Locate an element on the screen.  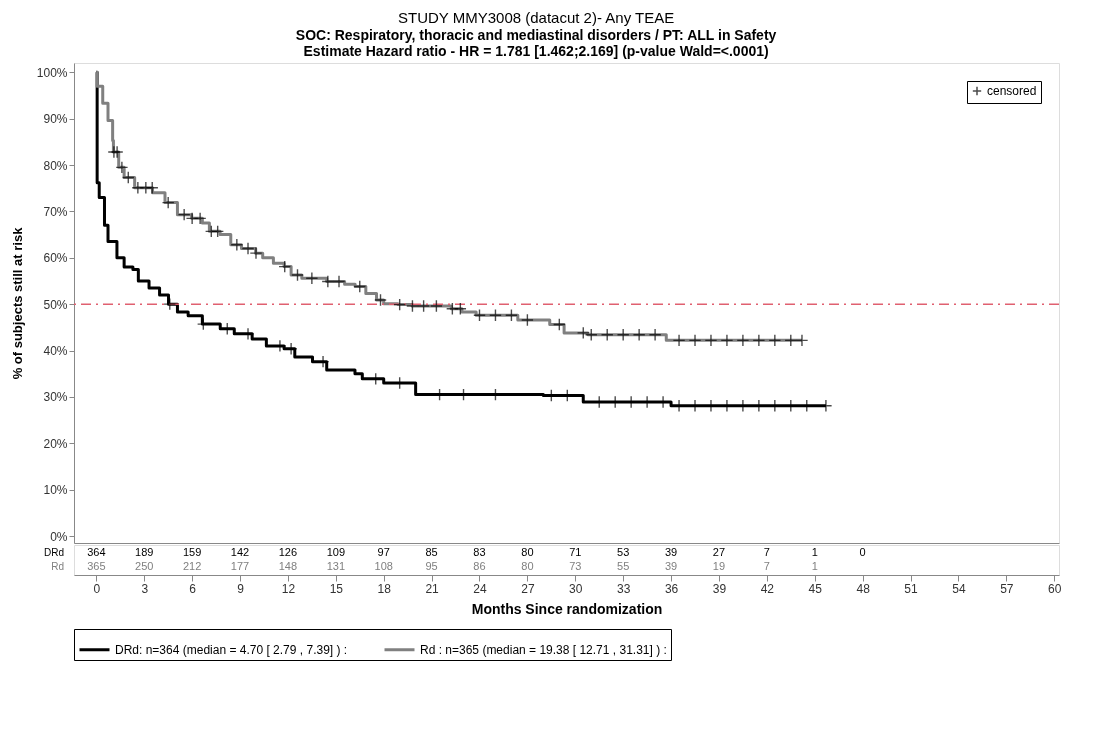
x-tick-label: 45 is located at coordinates (815, 588).